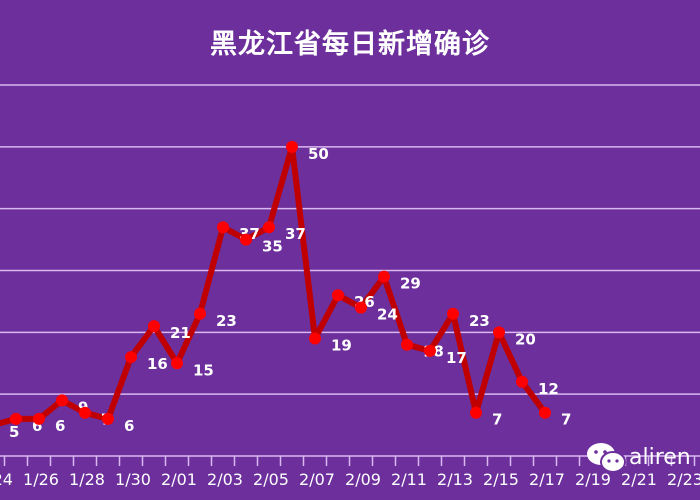 This screenshot has width=700, height=500. Describe the element at coordinates (363, 479) in the screenshot. I see `x-tick-label: 2/09` at that location.